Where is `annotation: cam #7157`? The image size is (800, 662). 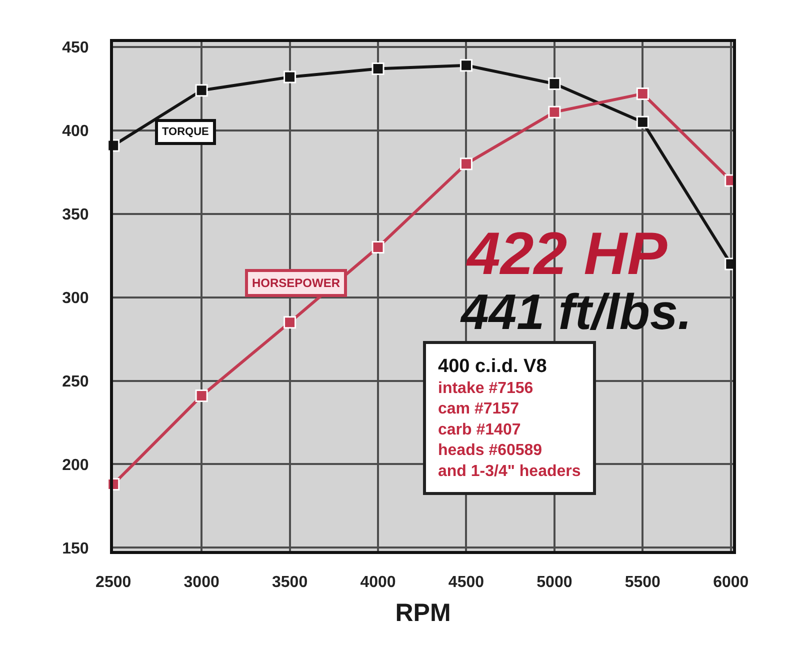
annotation: cam #7157 is located at coordinates (479, 409).